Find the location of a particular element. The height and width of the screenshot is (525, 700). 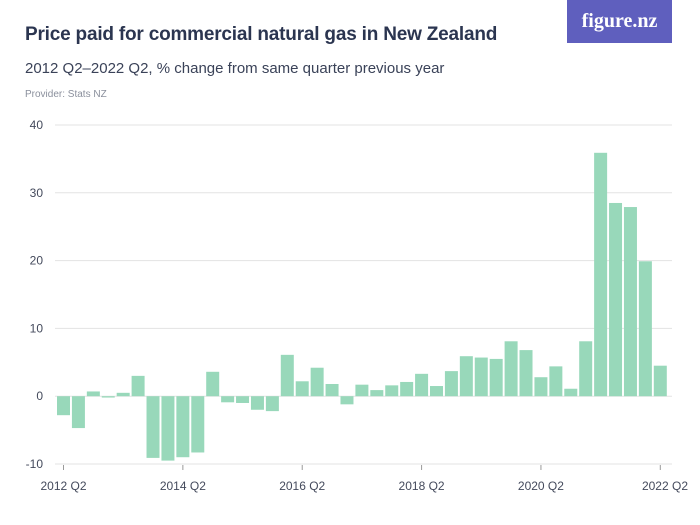

x-tick-label: 2022 Q2 is located at coordinates (665, 486).